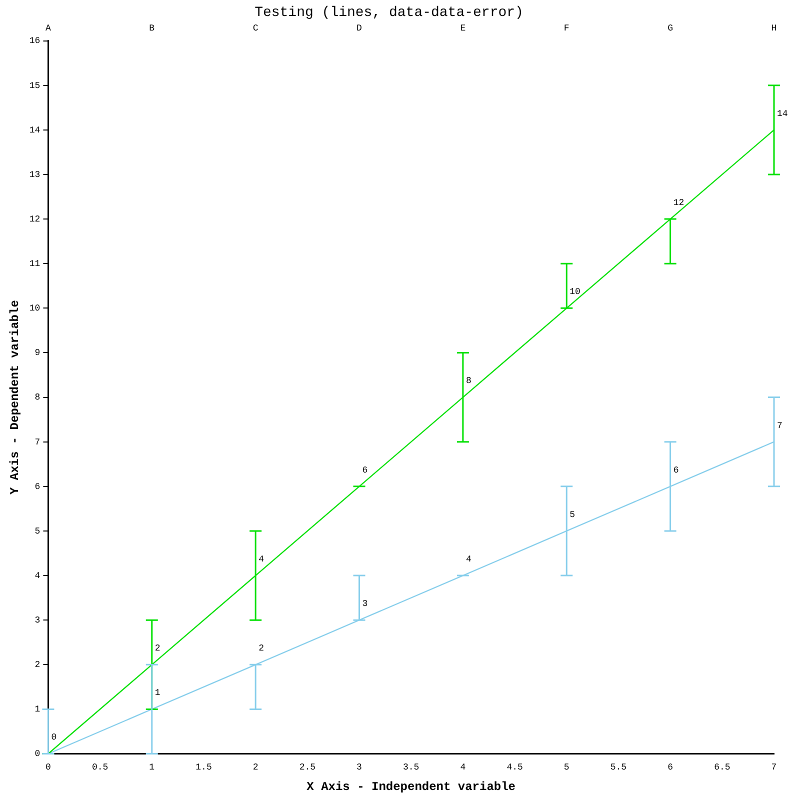  Describe the element at coordinates (307, 767) in the screenshot. I see `x-tick-label: 2.5` at that location.